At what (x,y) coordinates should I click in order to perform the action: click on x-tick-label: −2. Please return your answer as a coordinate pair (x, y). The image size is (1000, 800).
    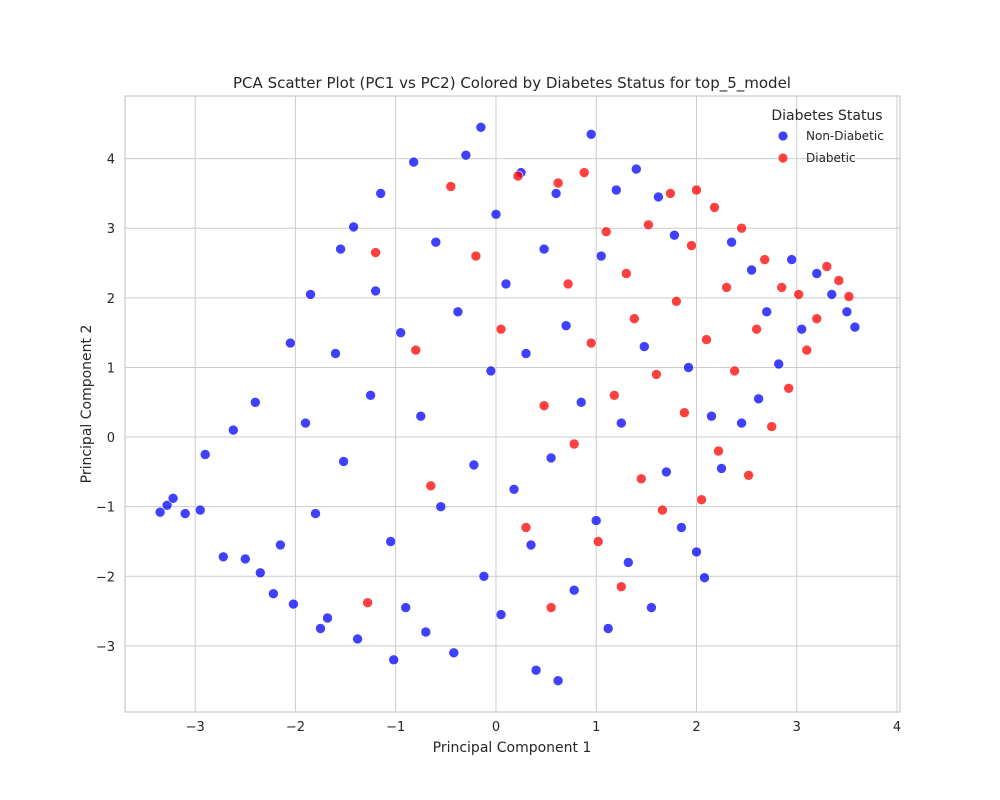
    Looking at the image, I should click on (295, 727).